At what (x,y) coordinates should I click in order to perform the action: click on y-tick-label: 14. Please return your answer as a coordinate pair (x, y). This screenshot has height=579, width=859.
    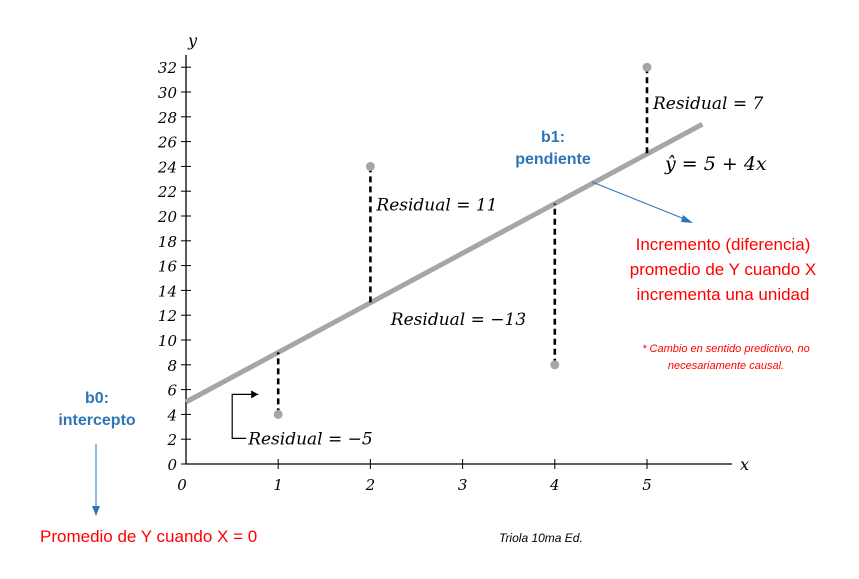
    Looking at the image, I should click on (167, 291).